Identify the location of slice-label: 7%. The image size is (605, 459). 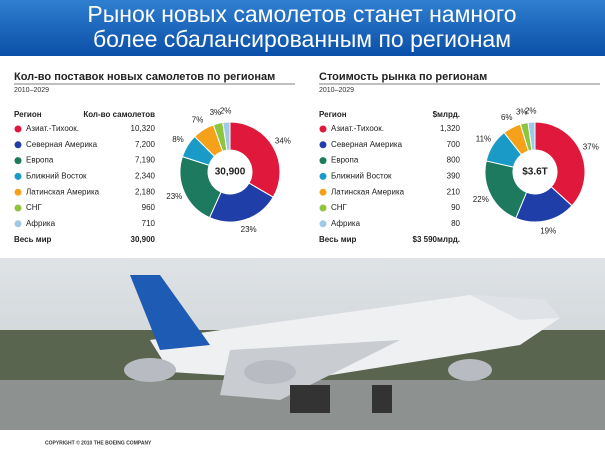
(198, 119).